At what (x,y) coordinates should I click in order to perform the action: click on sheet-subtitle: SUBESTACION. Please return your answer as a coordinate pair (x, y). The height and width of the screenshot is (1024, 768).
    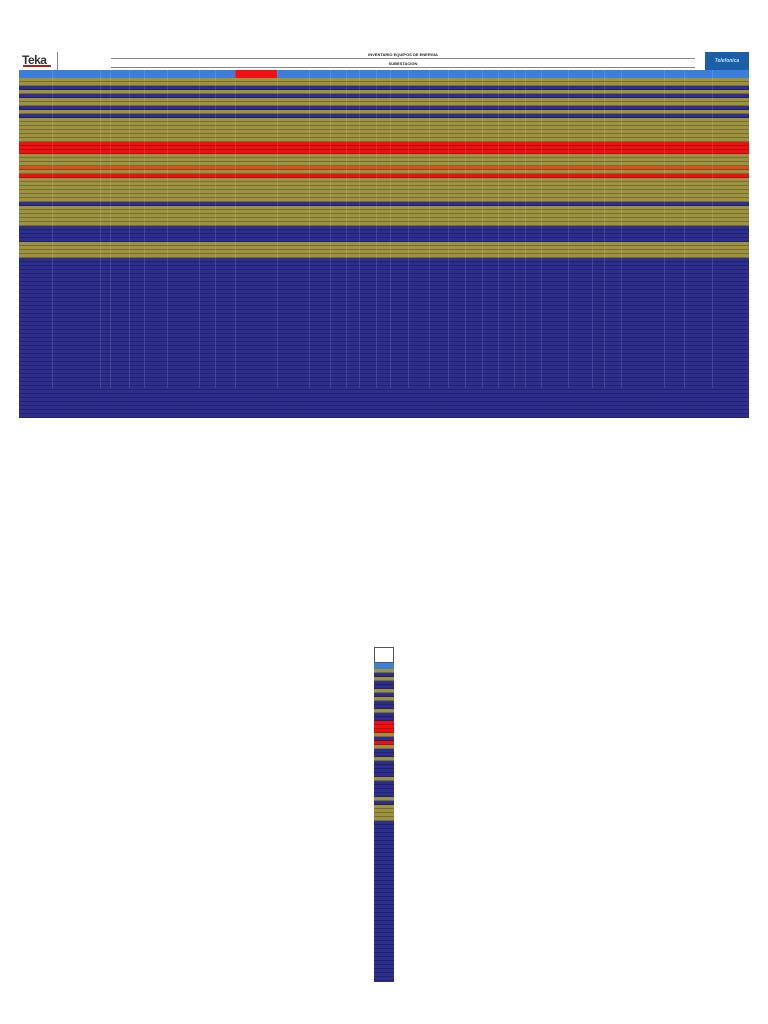
    Looking at the image, I should click on (403, 64).